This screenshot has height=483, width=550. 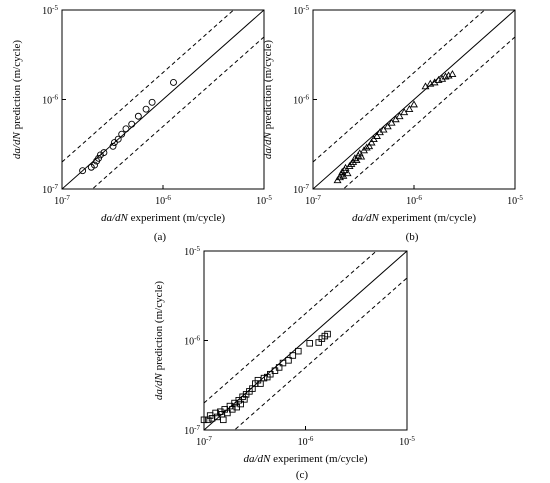 I want to click on panel-label: (a), so click(x=160, y=237).